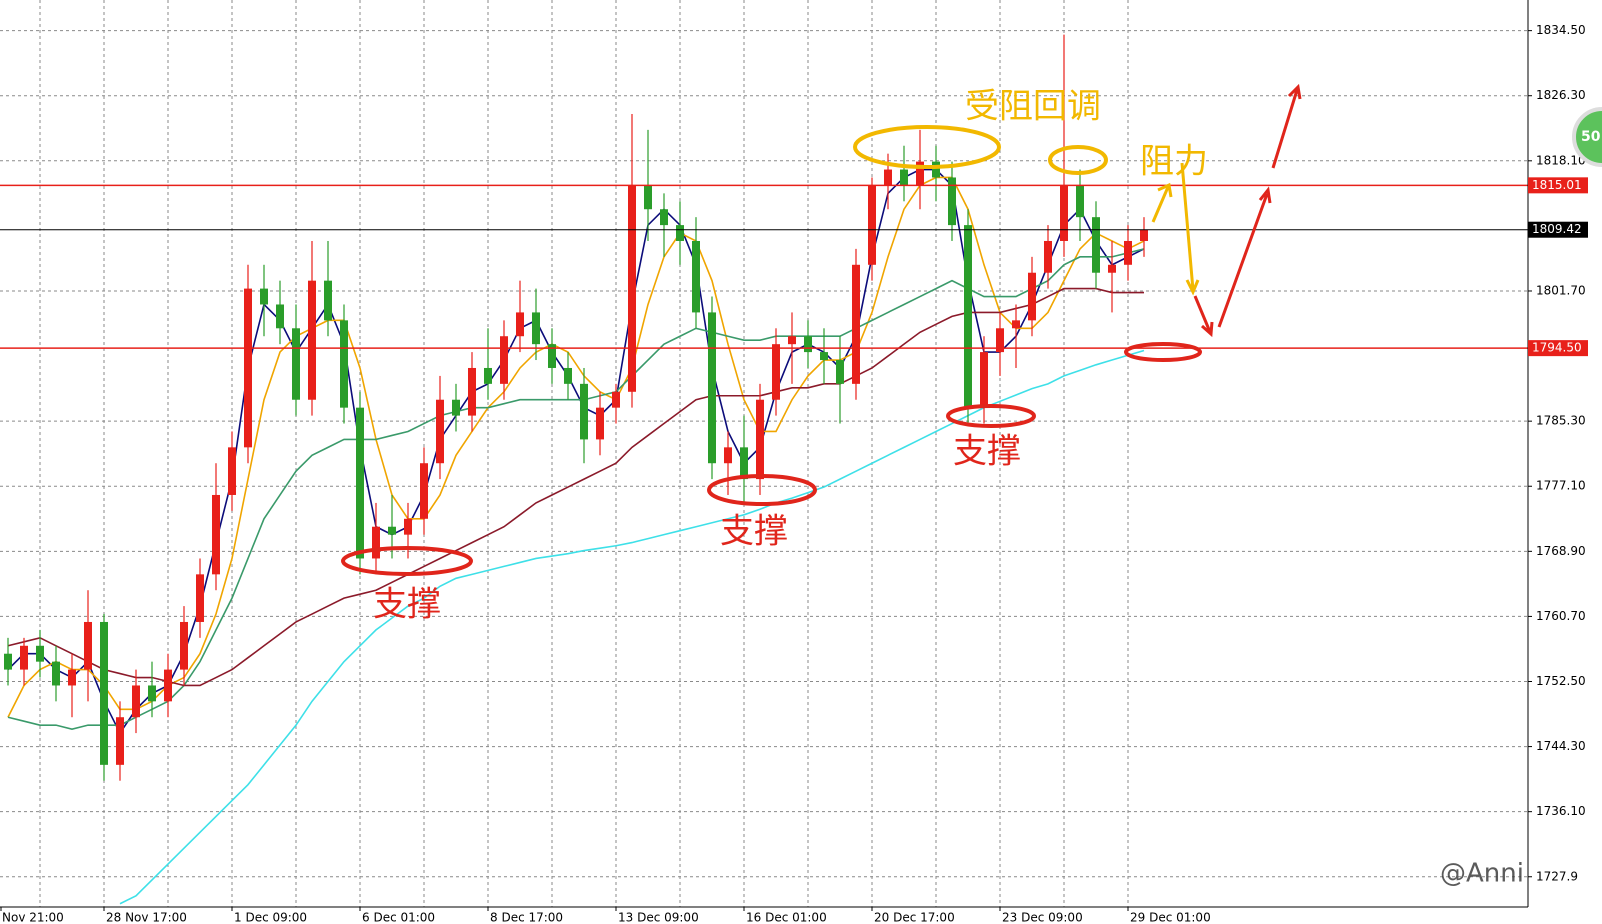 The image size is (1602, 924). I want to click on x-tick-label: Nov 21:00, so click(33, 917).